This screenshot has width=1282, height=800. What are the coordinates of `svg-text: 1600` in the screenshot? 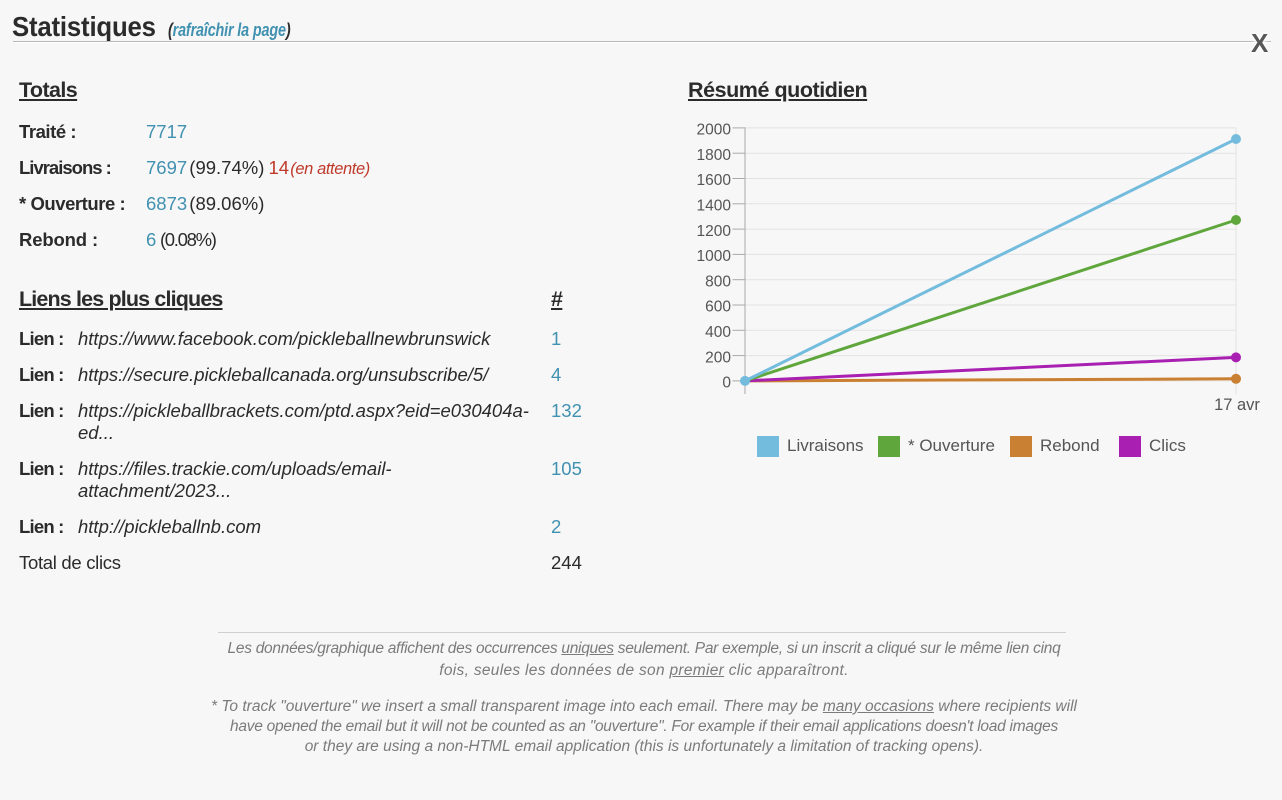 It's located at (714, 180).